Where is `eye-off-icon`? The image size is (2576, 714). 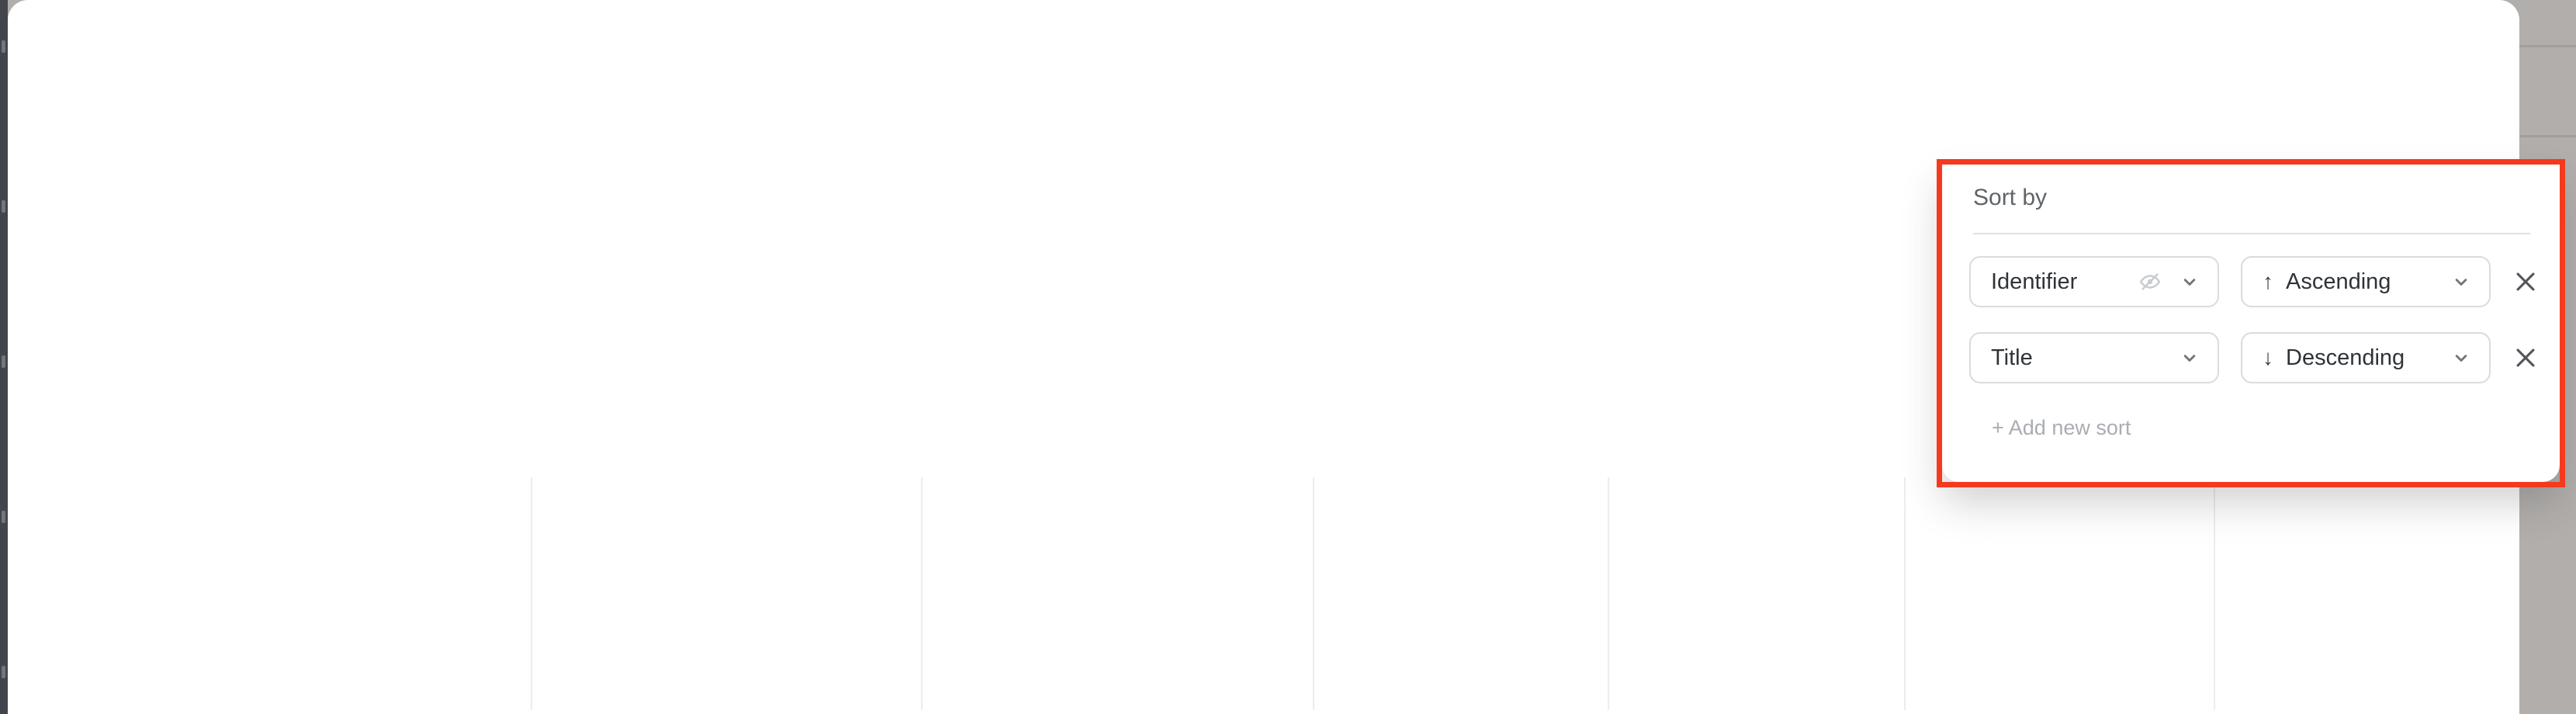 eye-off-icon is located at coordinates (2150, 281).